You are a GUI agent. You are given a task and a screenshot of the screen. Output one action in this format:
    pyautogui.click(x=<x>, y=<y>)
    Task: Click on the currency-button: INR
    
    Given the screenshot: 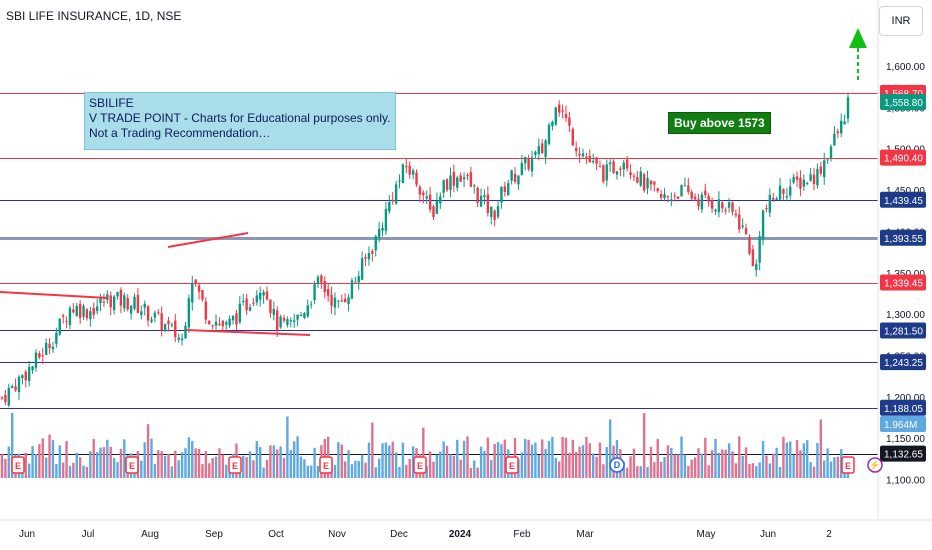 What is the action you would take?
    pyautogui.click(x=901, y=21)
    